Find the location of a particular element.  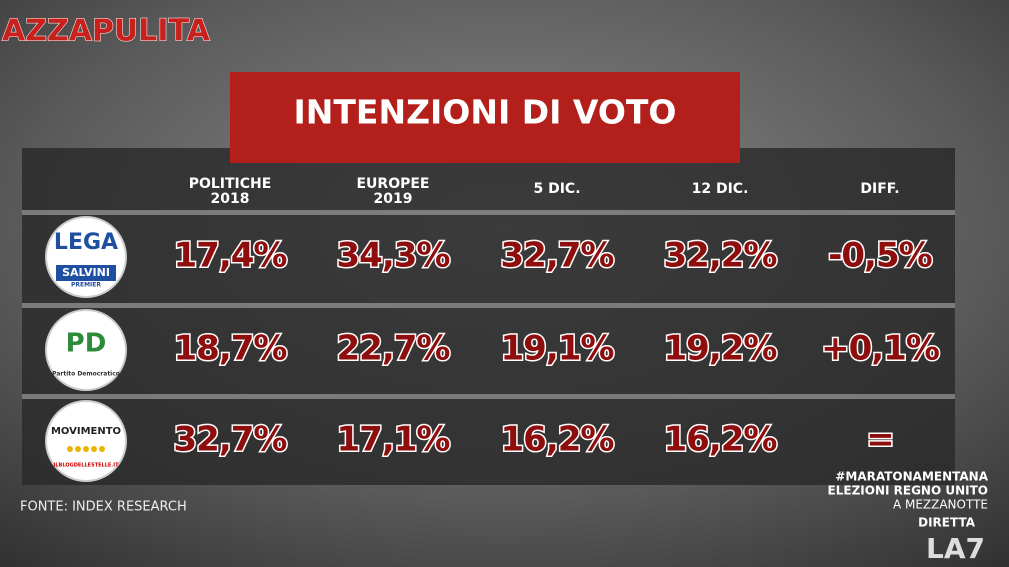

party-logo: LEGA SALVINI PREMIER is located at coordinates (86, 257).